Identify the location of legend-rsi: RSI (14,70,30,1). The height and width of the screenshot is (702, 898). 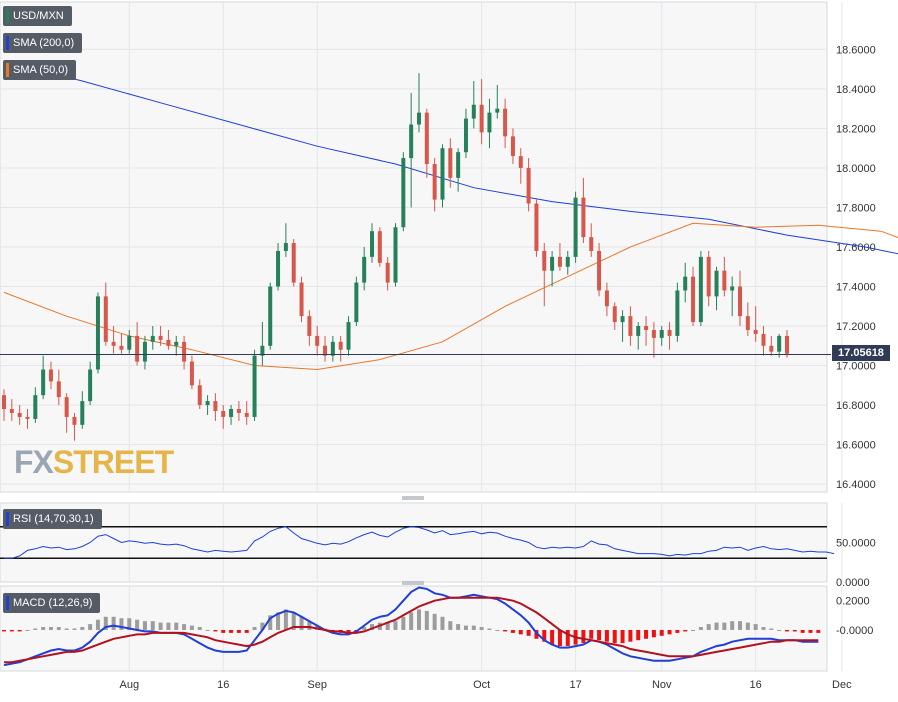
(52, 519).